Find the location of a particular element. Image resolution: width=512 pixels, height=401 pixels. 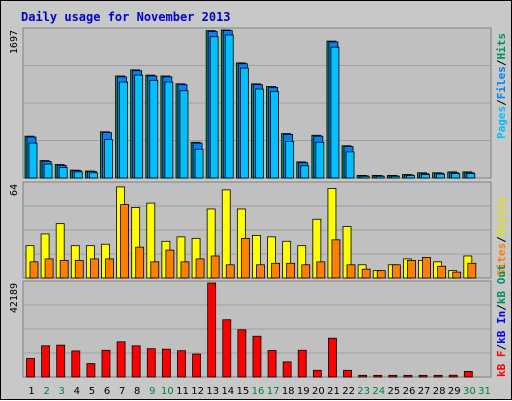

x-tick-label: 29 is located at coordinates (454, 391).